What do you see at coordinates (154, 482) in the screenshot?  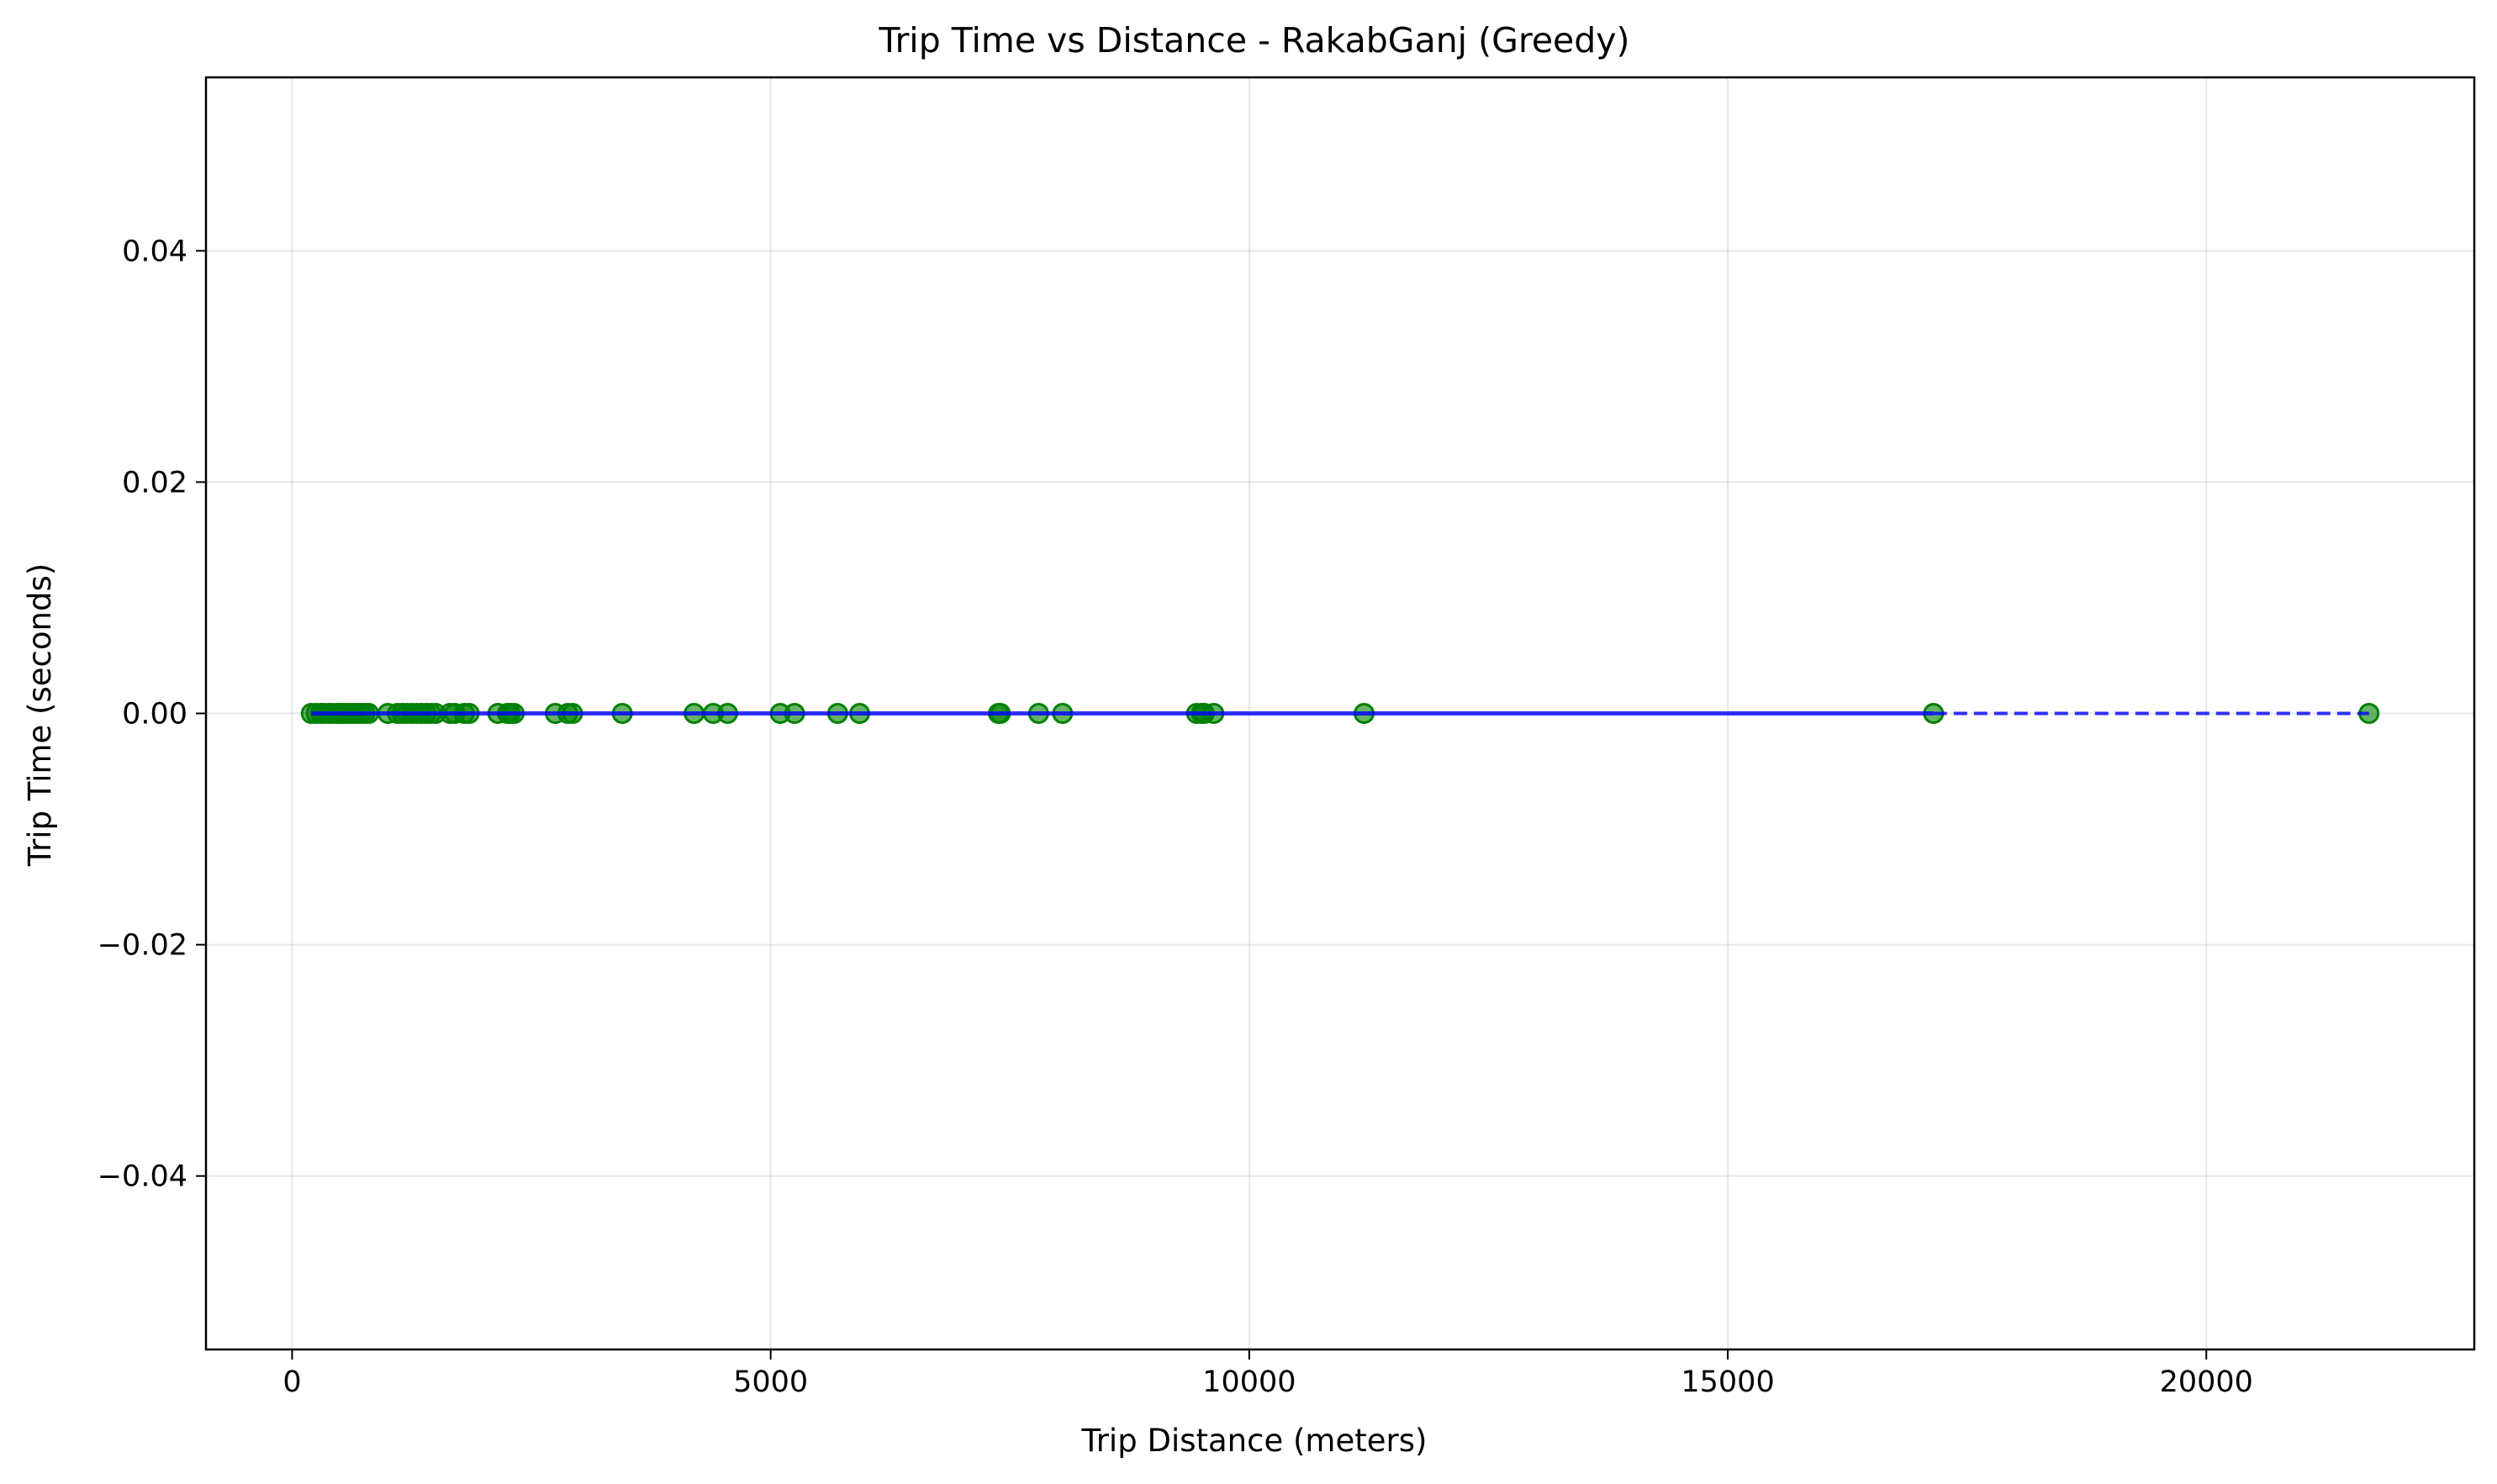 I see `y-tick-label: 0.02` at bounding box center [154, 482].